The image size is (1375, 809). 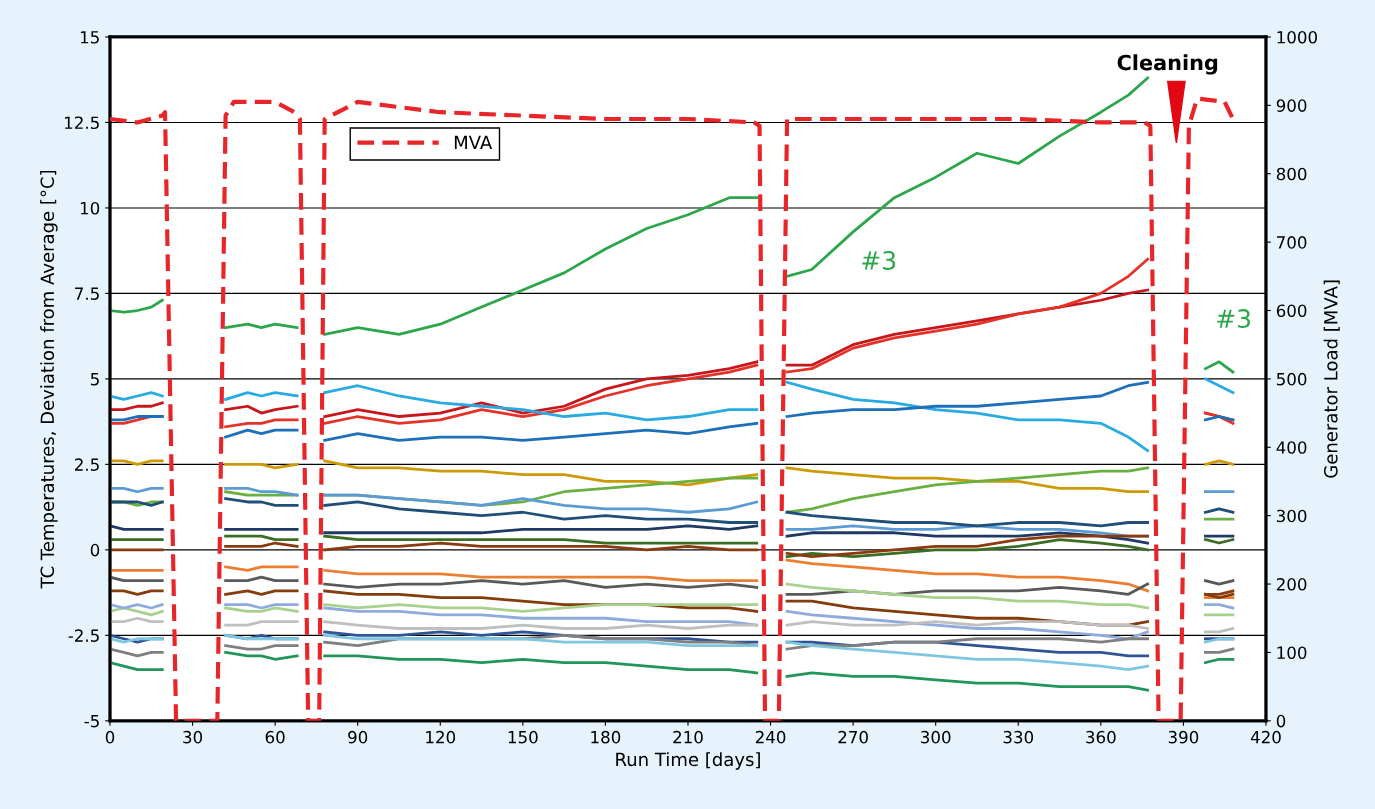 What do you see at coordinates (94, 379) in the screenshot?
I see `y-tick-label: 5` at bounding box center [94, 379].